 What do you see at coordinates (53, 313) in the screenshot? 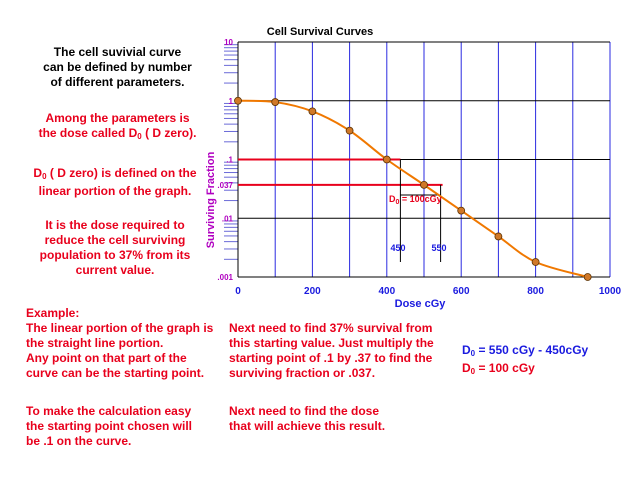
I see `example-line: Example:` at bounding box center [53, 313].